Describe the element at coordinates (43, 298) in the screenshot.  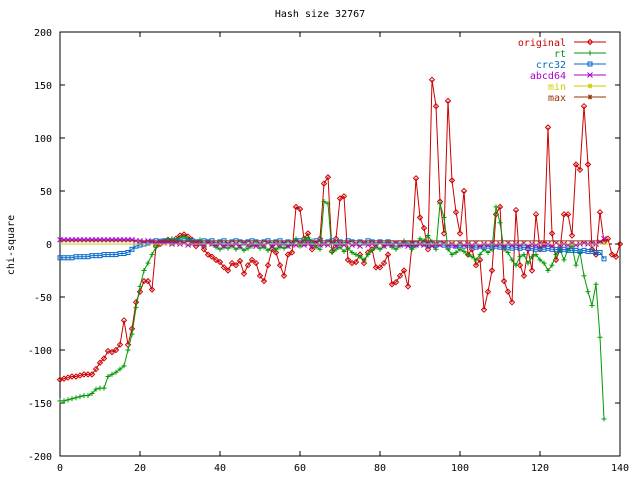
I see `y-tick-label: -50` at that location.